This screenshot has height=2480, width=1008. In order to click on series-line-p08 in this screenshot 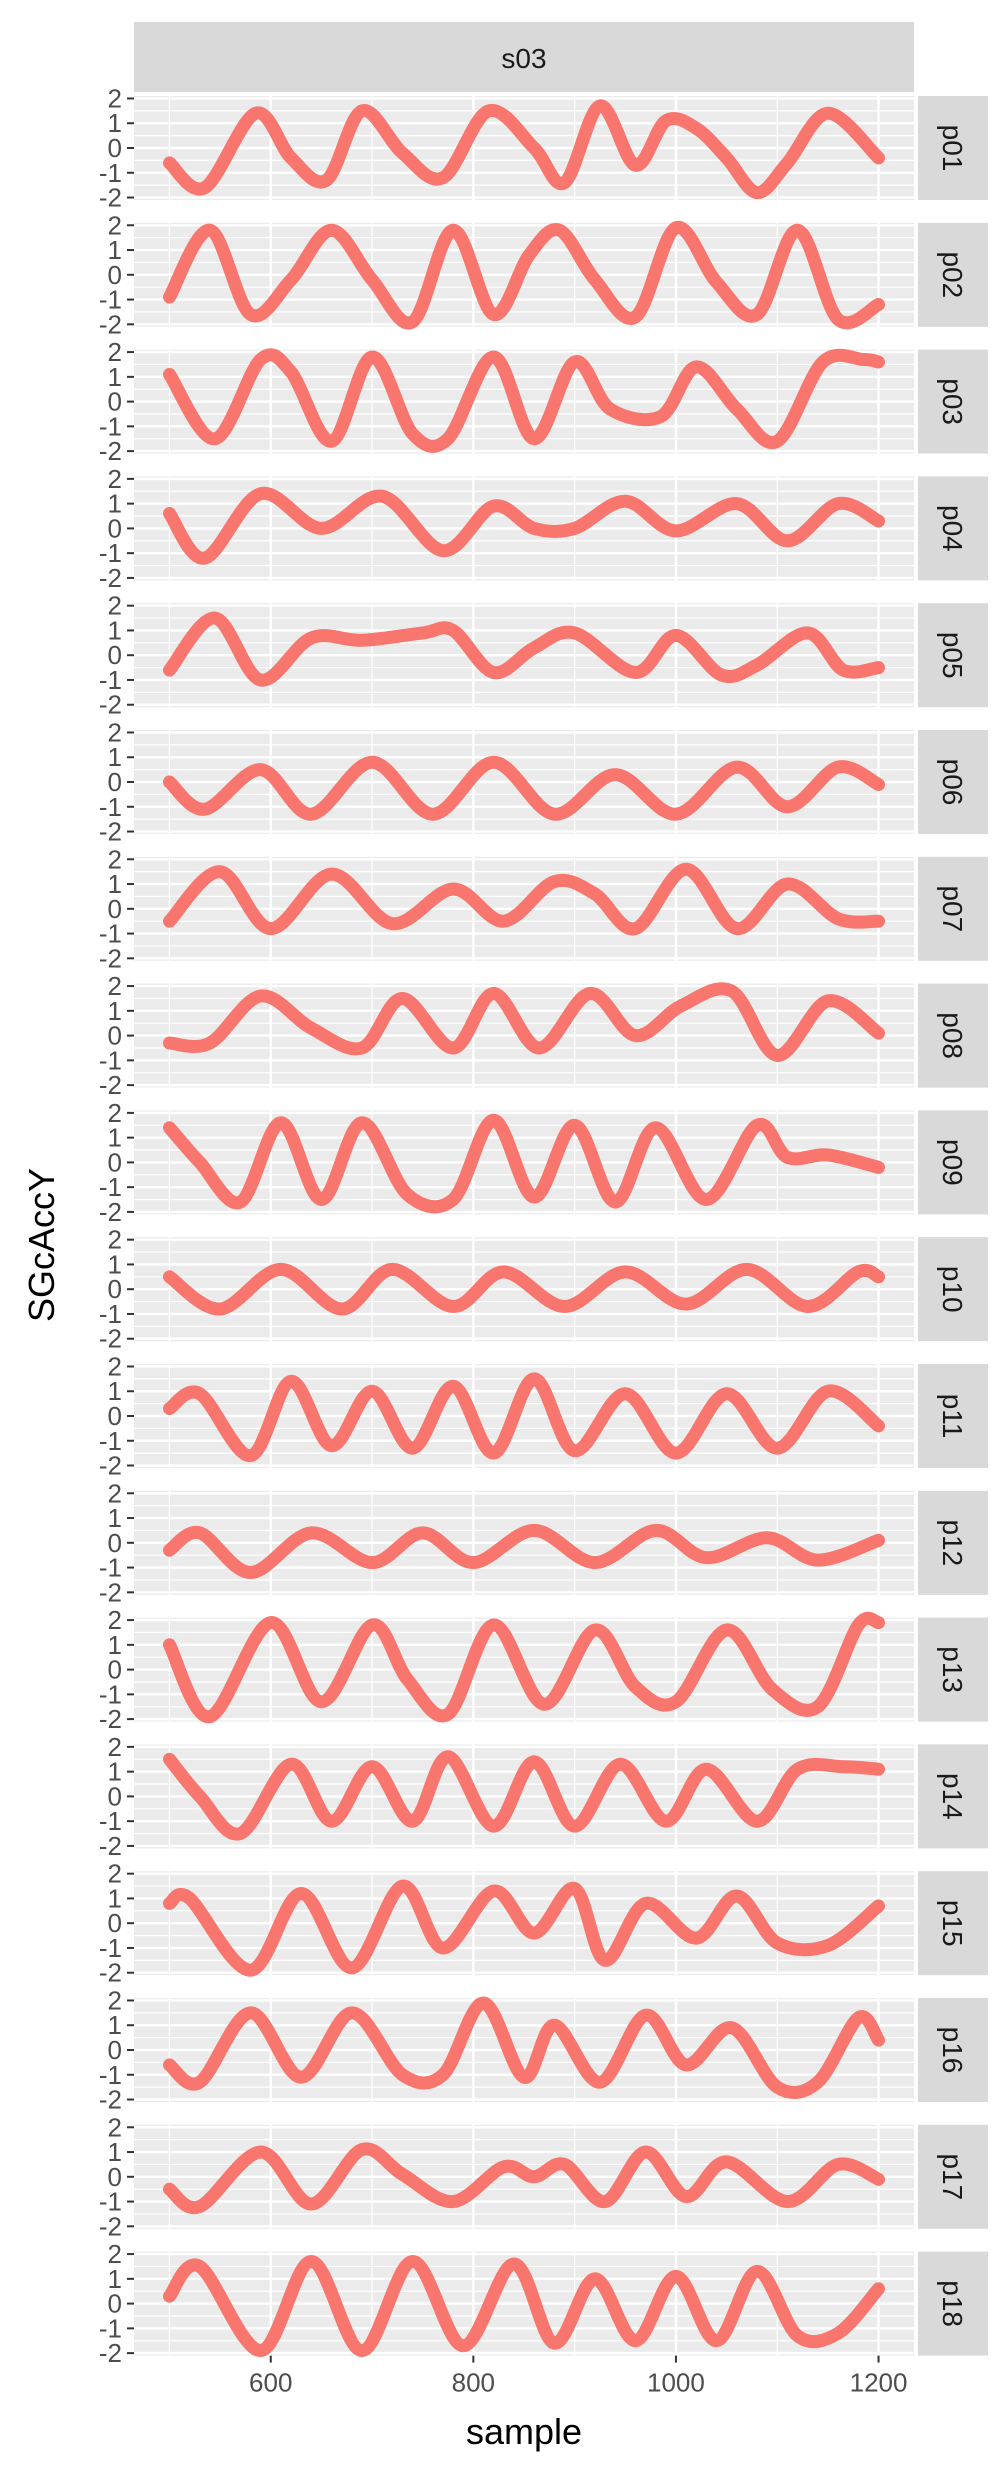, I will do `click(524, 1022)`.